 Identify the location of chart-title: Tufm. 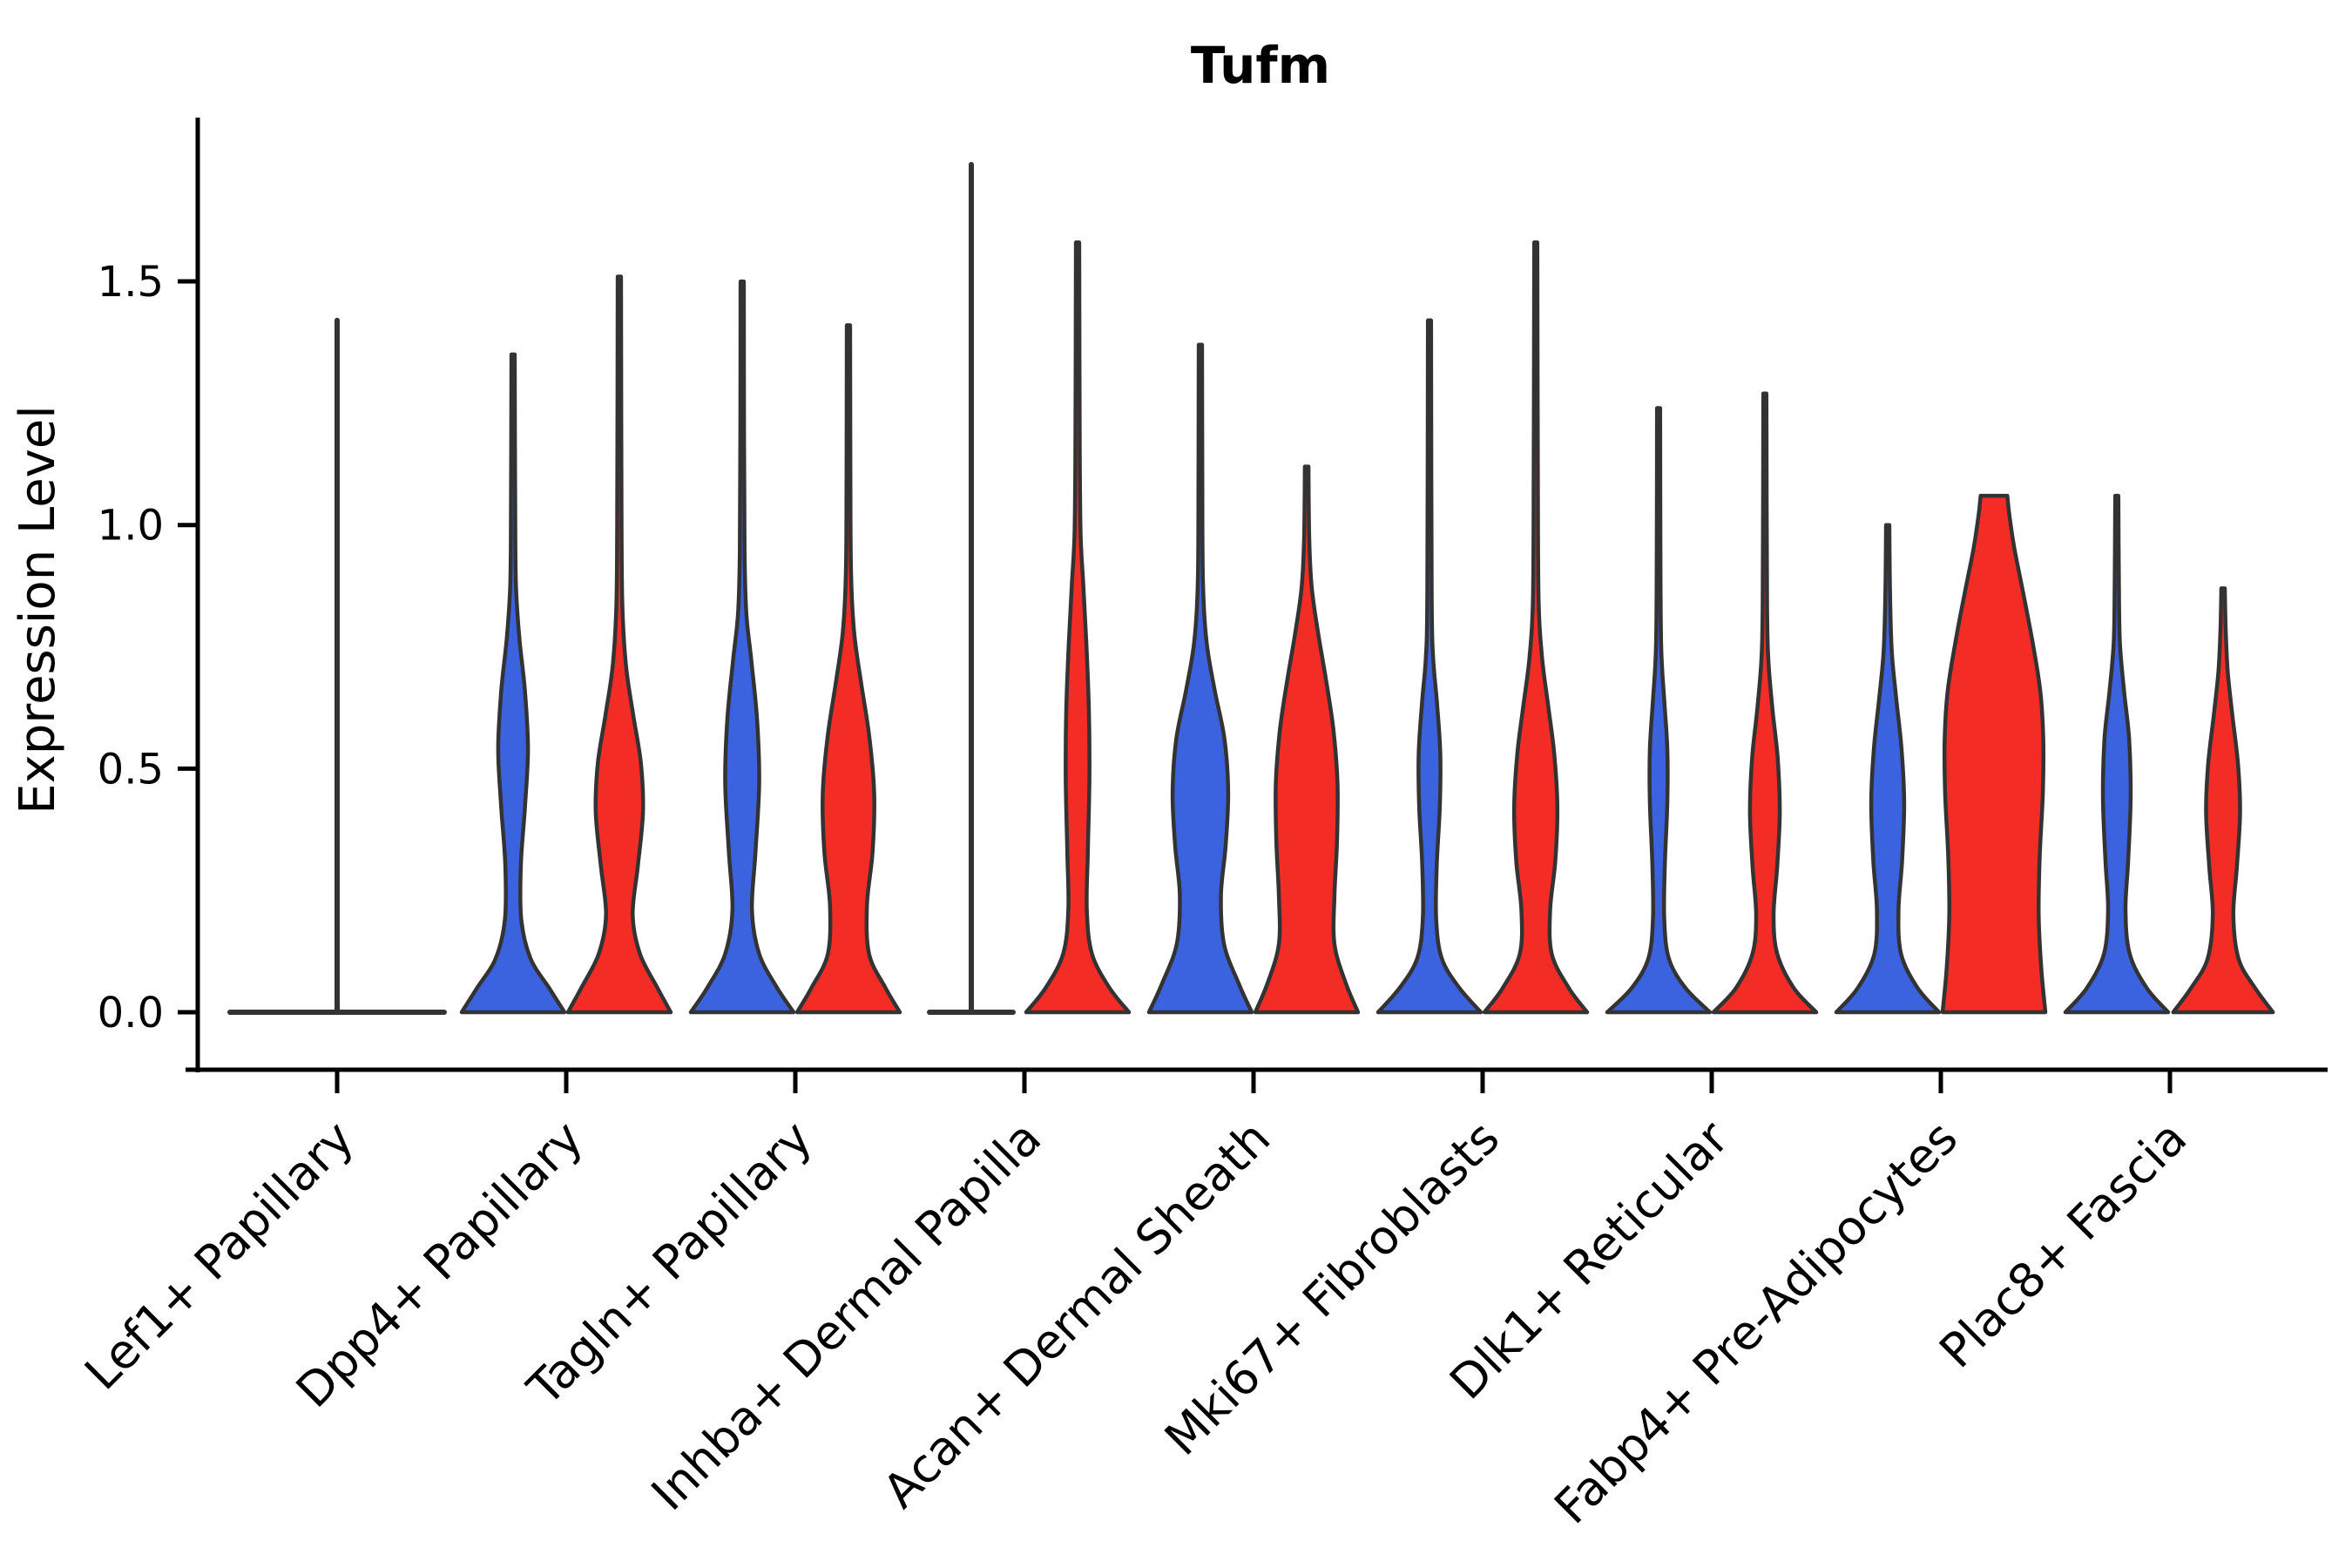
(1260, 66).